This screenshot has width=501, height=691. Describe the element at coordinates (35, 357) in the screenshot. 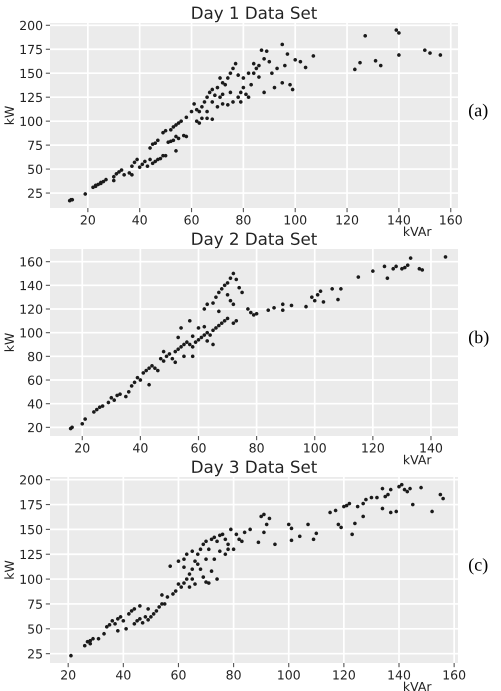

I see `y-tick-label: 80` at that location.